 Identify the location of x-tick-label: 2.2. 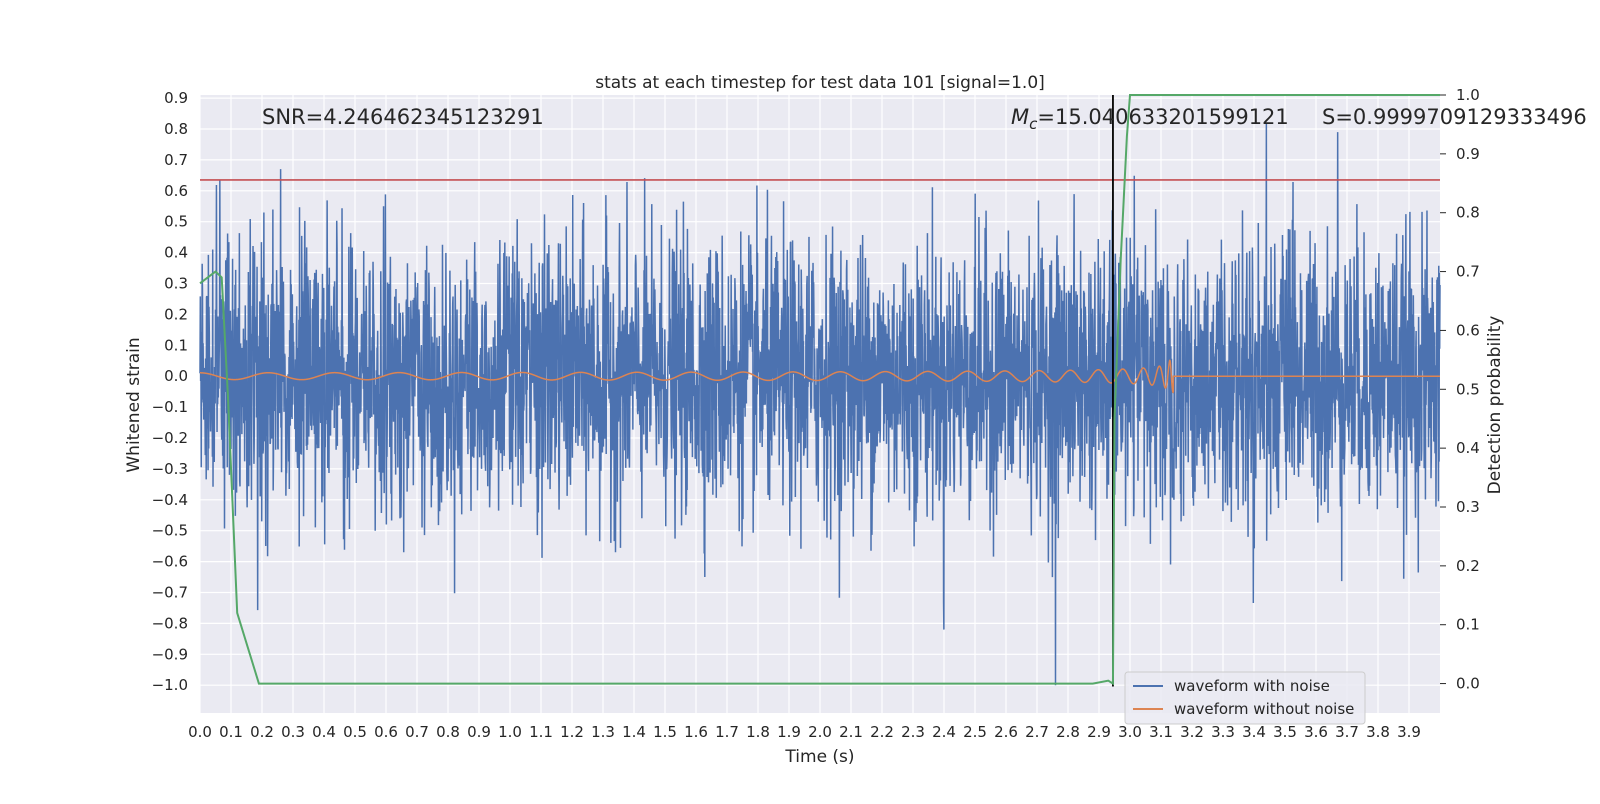
(882, 732).